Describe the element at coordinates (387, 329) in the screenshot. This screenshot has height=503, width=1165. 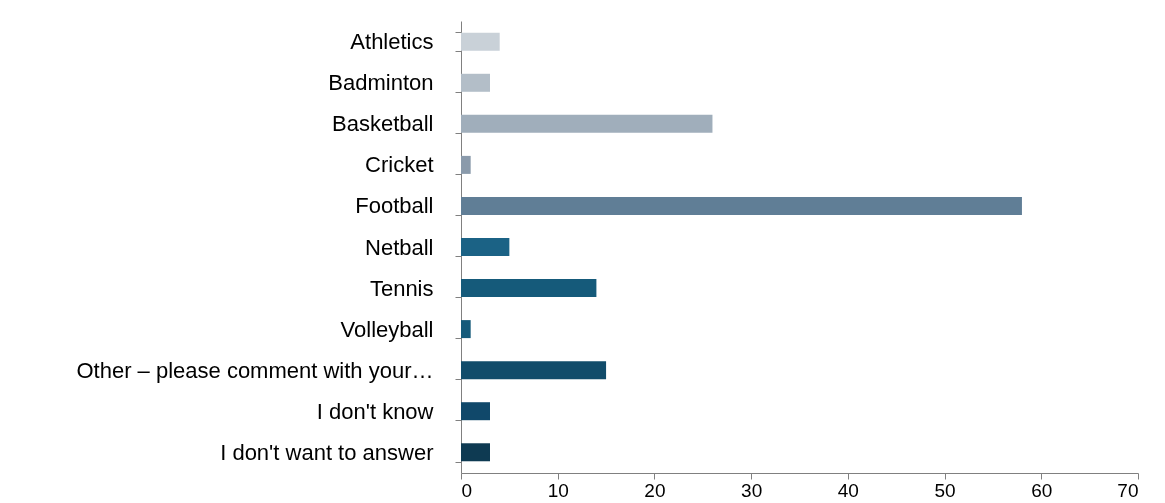
I see `y-tick-label: Volleyball` at that location.